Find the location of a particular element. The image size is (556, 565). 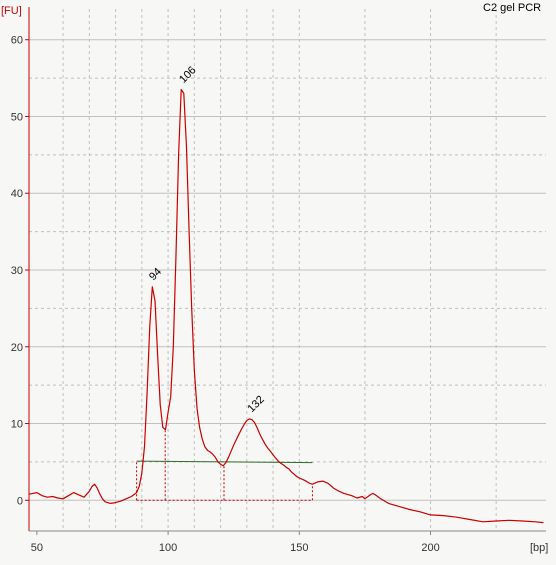

x-tick-label-100: 100 is located at coordinates (168, 548).